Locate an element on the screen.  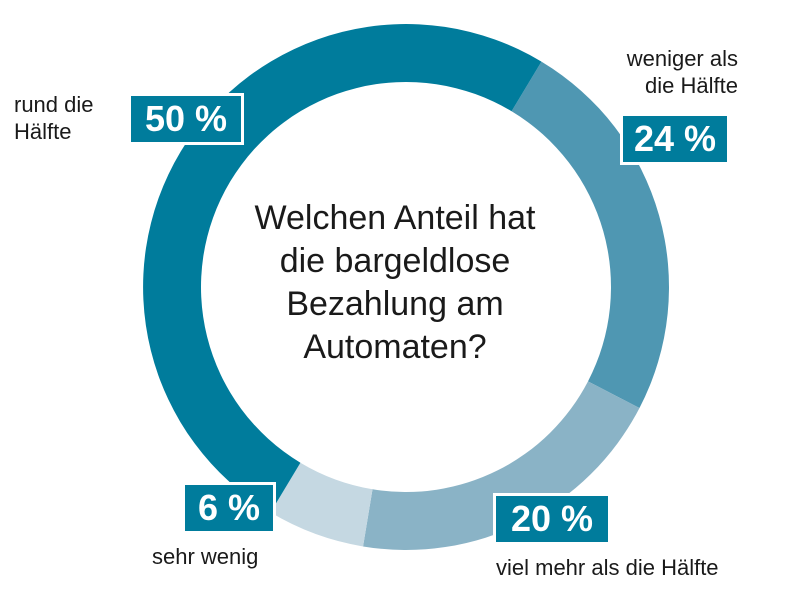
value-label-20: 20 % is located at coordinates (552, 519).